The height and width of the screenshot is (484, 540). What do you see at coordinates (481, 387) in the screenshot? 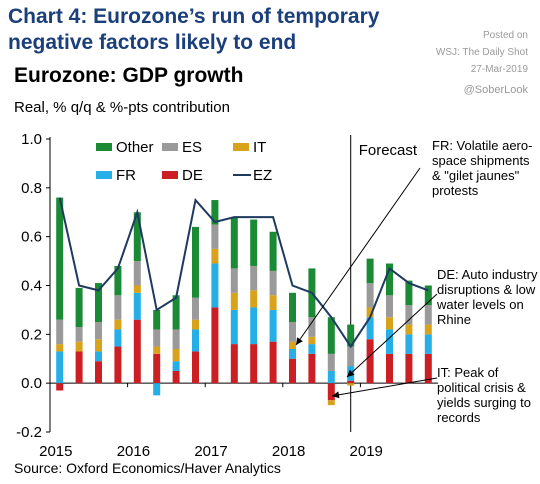
I see `annotation-it-line: political crisis &` at bounding box center [481, 387].